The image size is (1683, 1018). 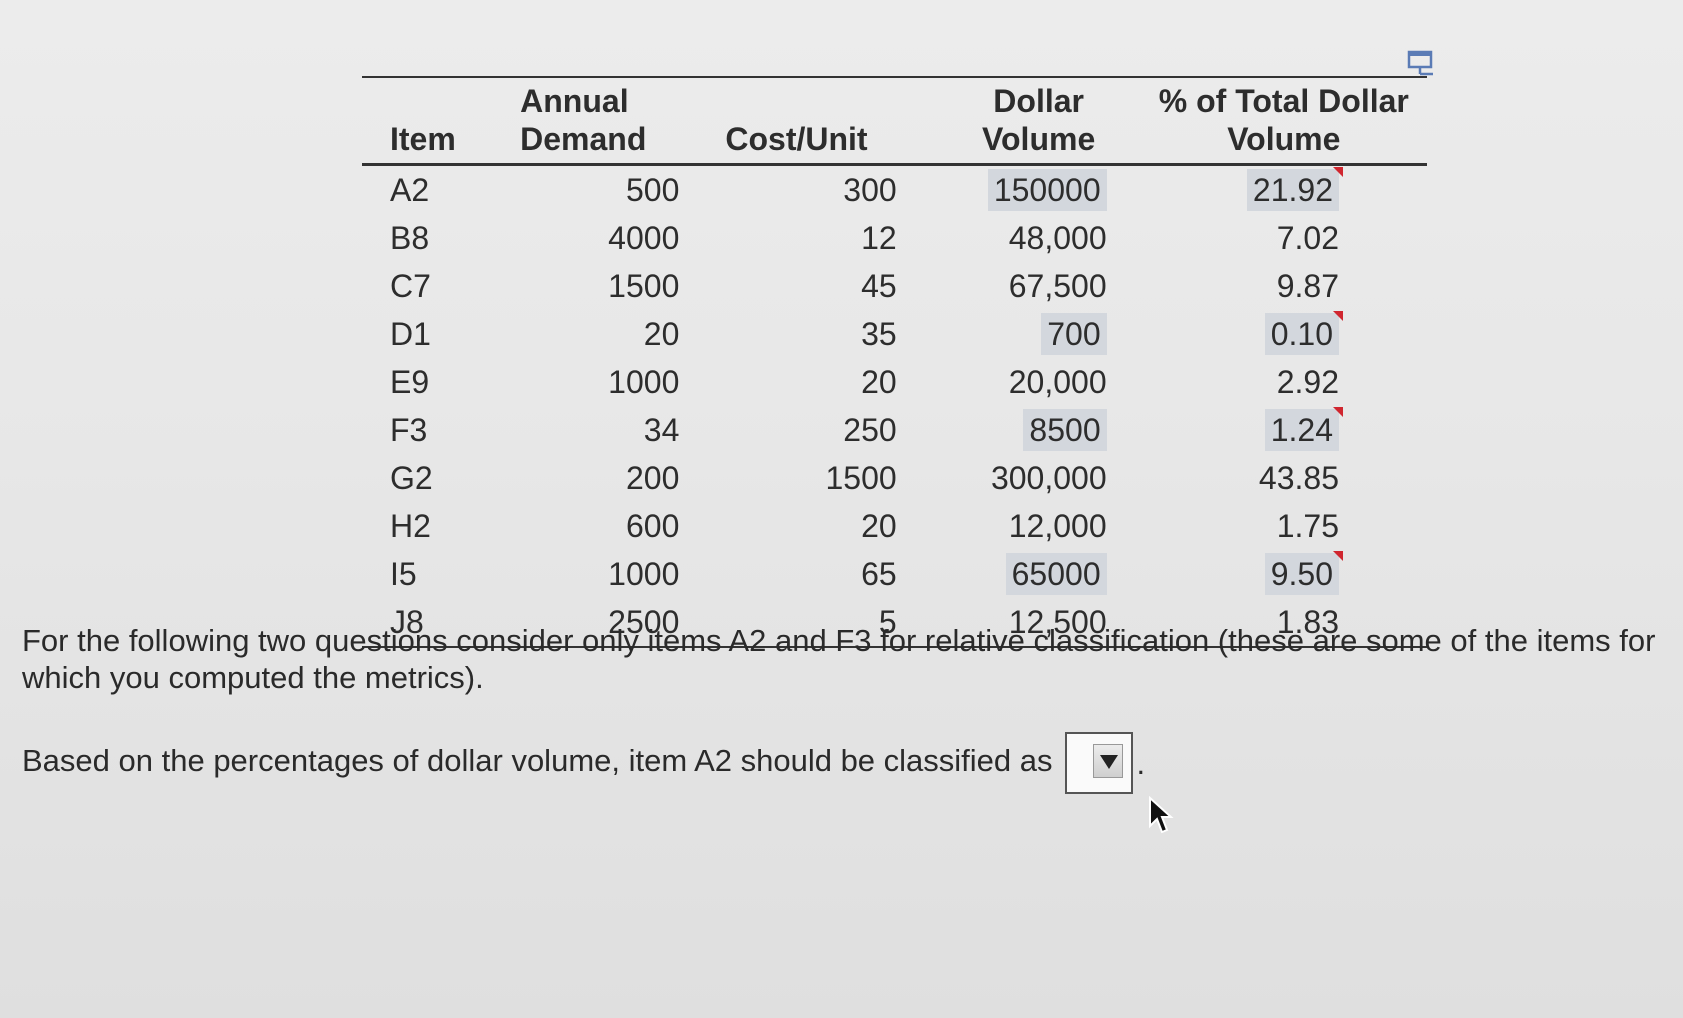 I want to click on cell-volume: 300,000, so click(x=1048, y=477).